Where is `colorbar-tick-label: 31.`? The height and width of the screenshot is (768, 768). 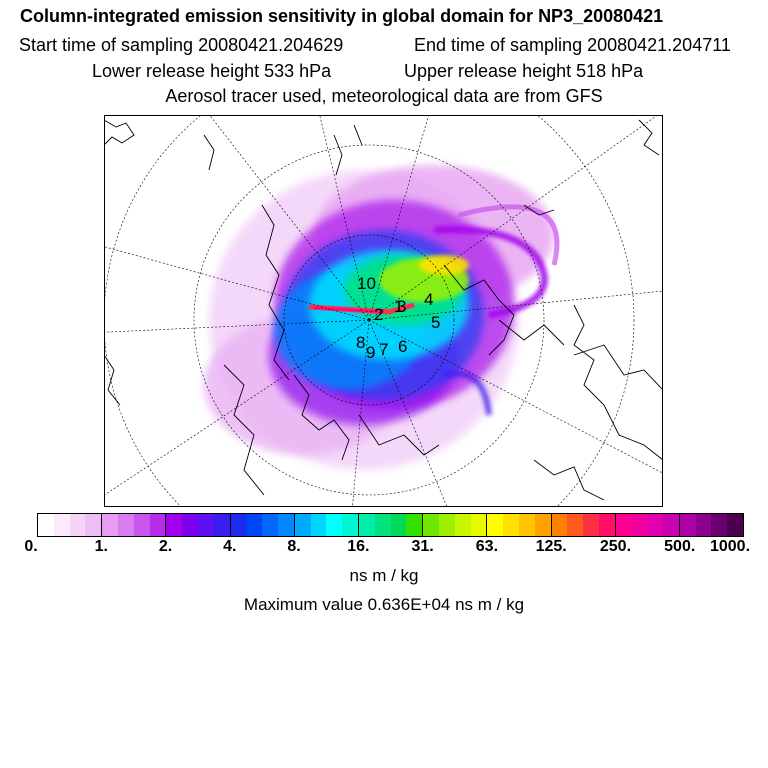
colorbar-tick-label: 31. is located at coordinates (422, 546).